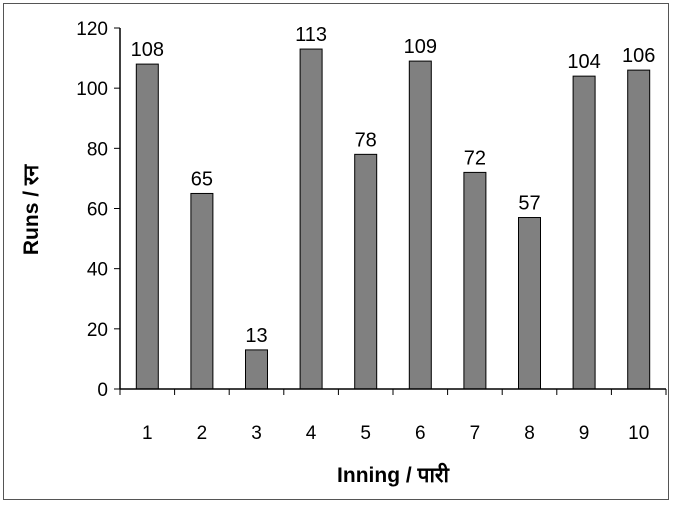  Describe the element at coordinates (97, 330) in the screenshot. I see `y-tick-label-20: 20` at that location.